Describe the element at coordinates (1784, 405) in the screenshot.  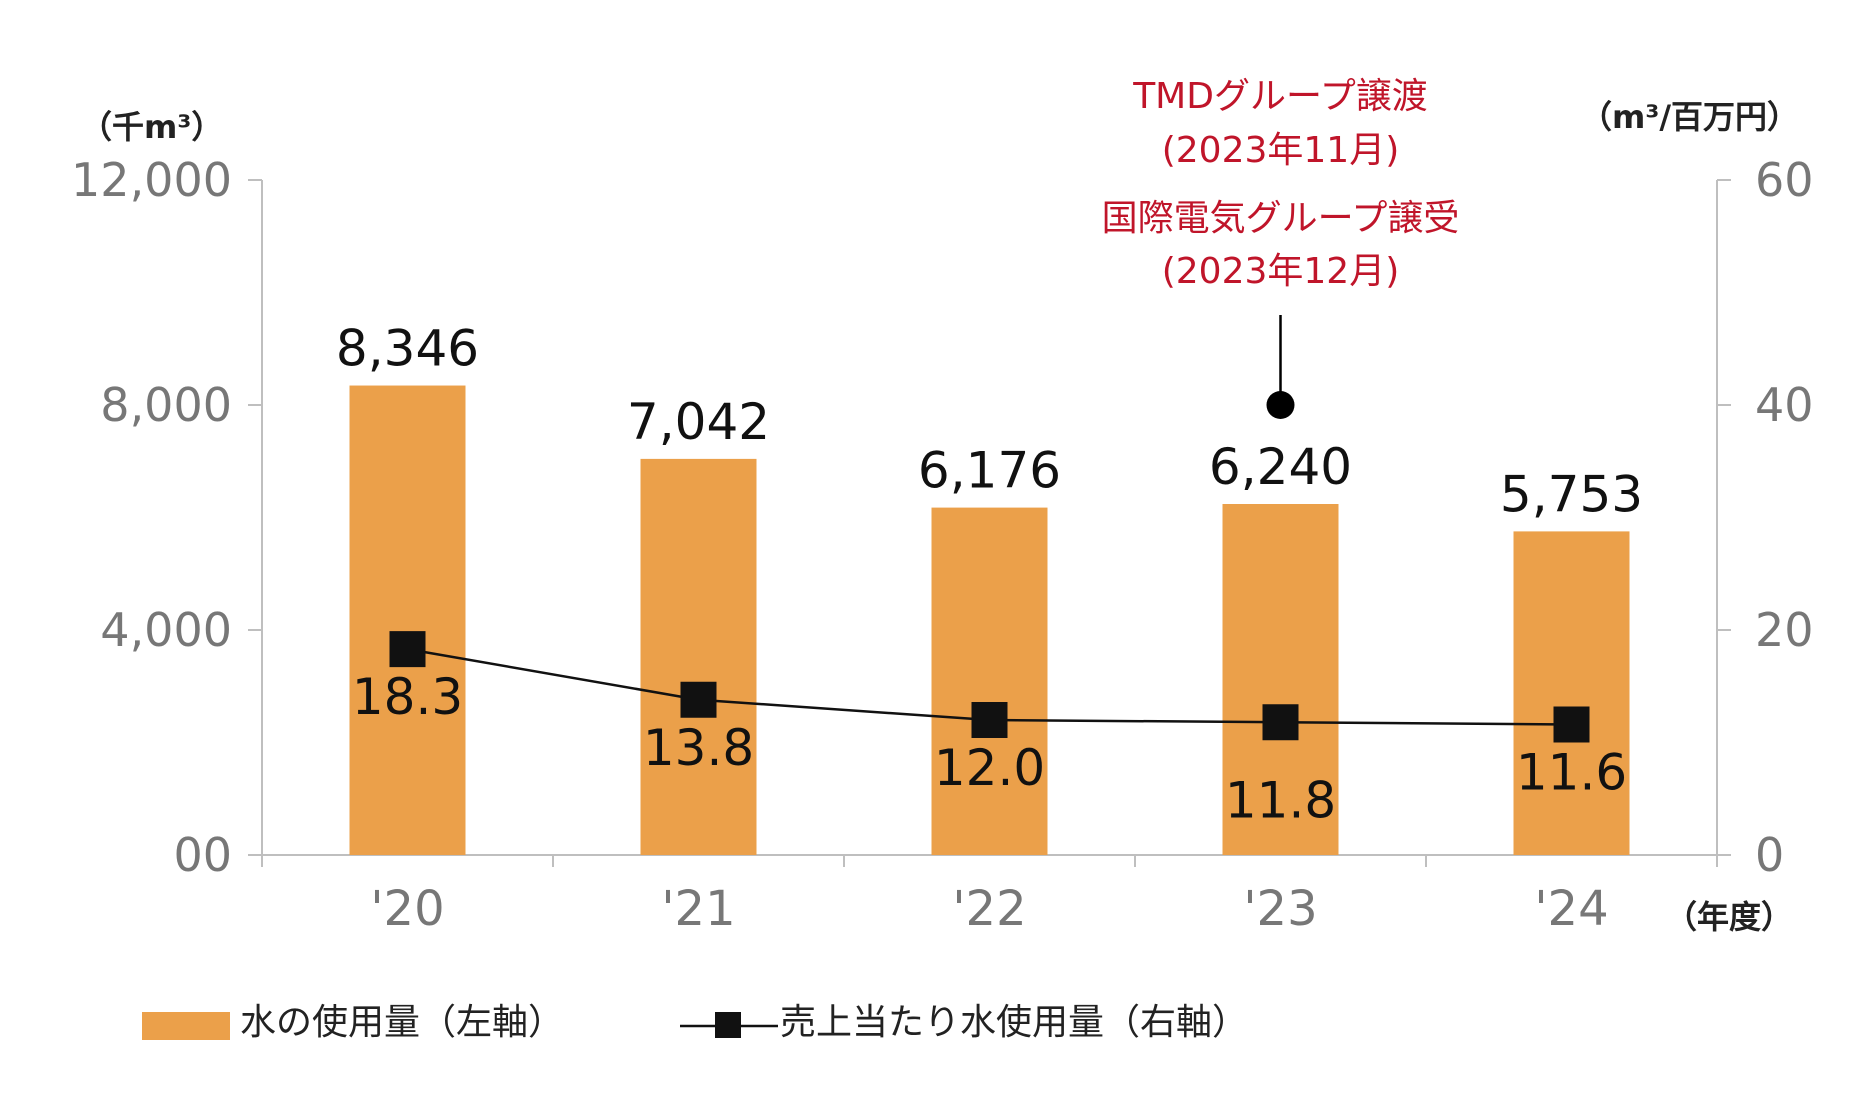
I see `right-tick-label: 40` at that location.